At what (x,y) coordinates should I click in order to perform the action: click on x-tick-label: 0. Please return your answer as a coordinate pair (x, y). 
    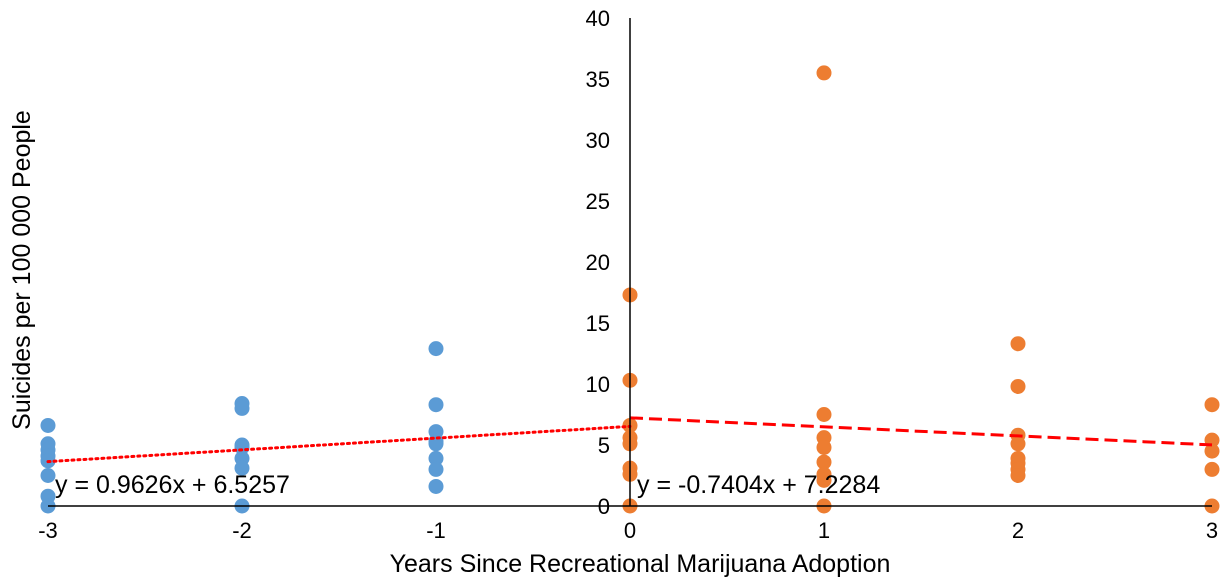
    Looking at the image, I should click on (630, 530).